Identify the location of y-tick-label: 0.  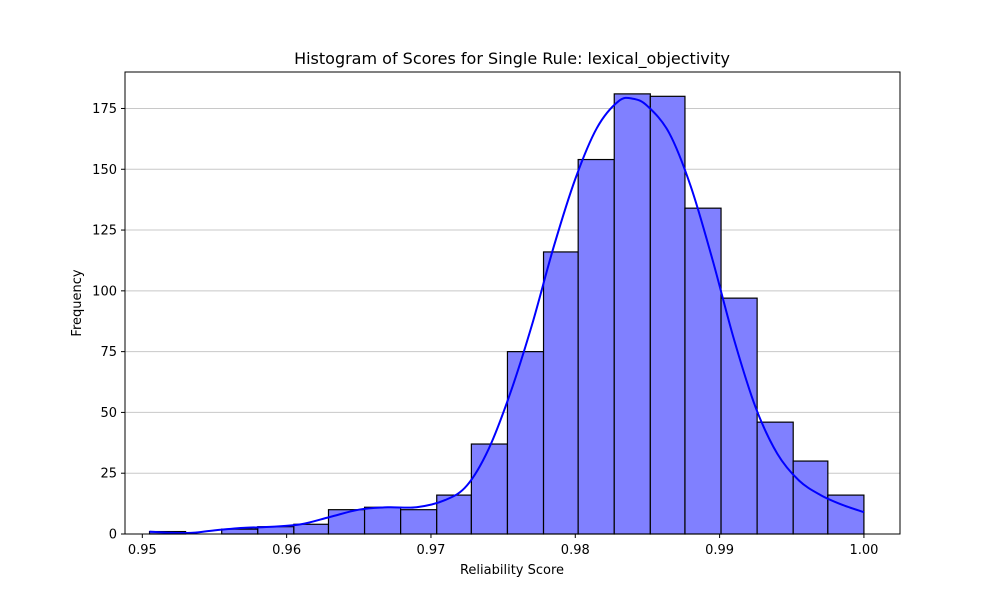
(113, 535).